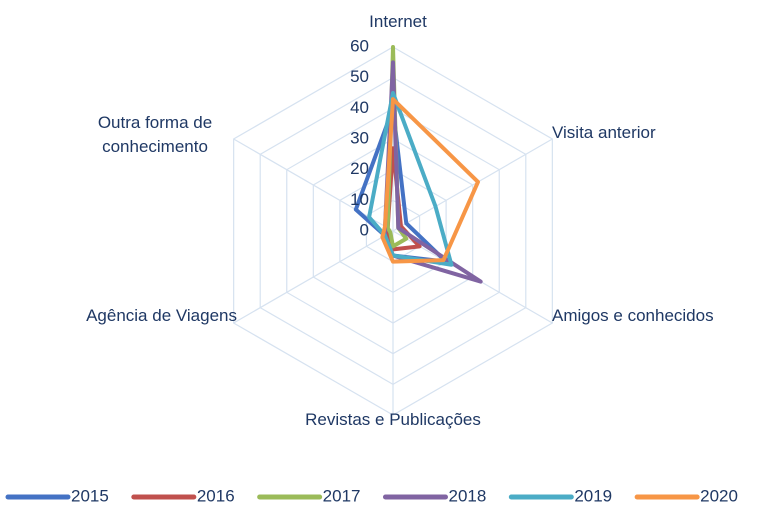 This screenshot has height=511, width=782. I want to click on legend-label: 2018, so click(467, 495).